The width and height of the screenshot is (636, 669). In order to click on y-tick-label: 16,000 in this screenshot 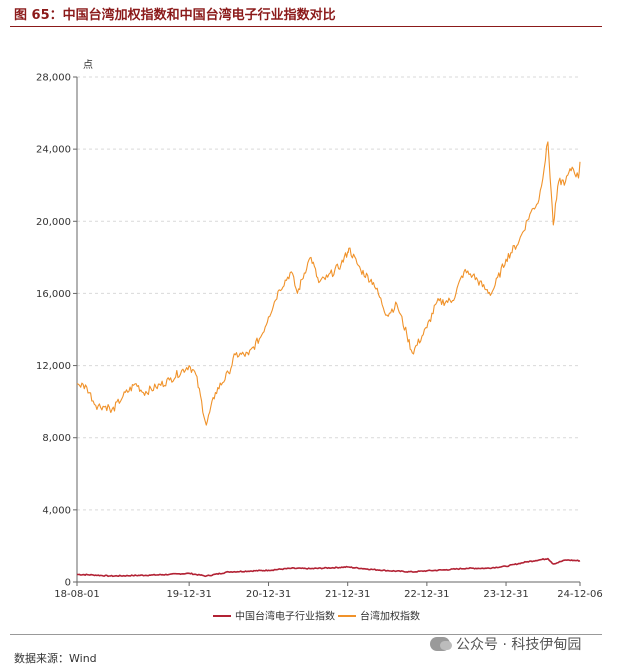, I will do `click(53, 294)`.